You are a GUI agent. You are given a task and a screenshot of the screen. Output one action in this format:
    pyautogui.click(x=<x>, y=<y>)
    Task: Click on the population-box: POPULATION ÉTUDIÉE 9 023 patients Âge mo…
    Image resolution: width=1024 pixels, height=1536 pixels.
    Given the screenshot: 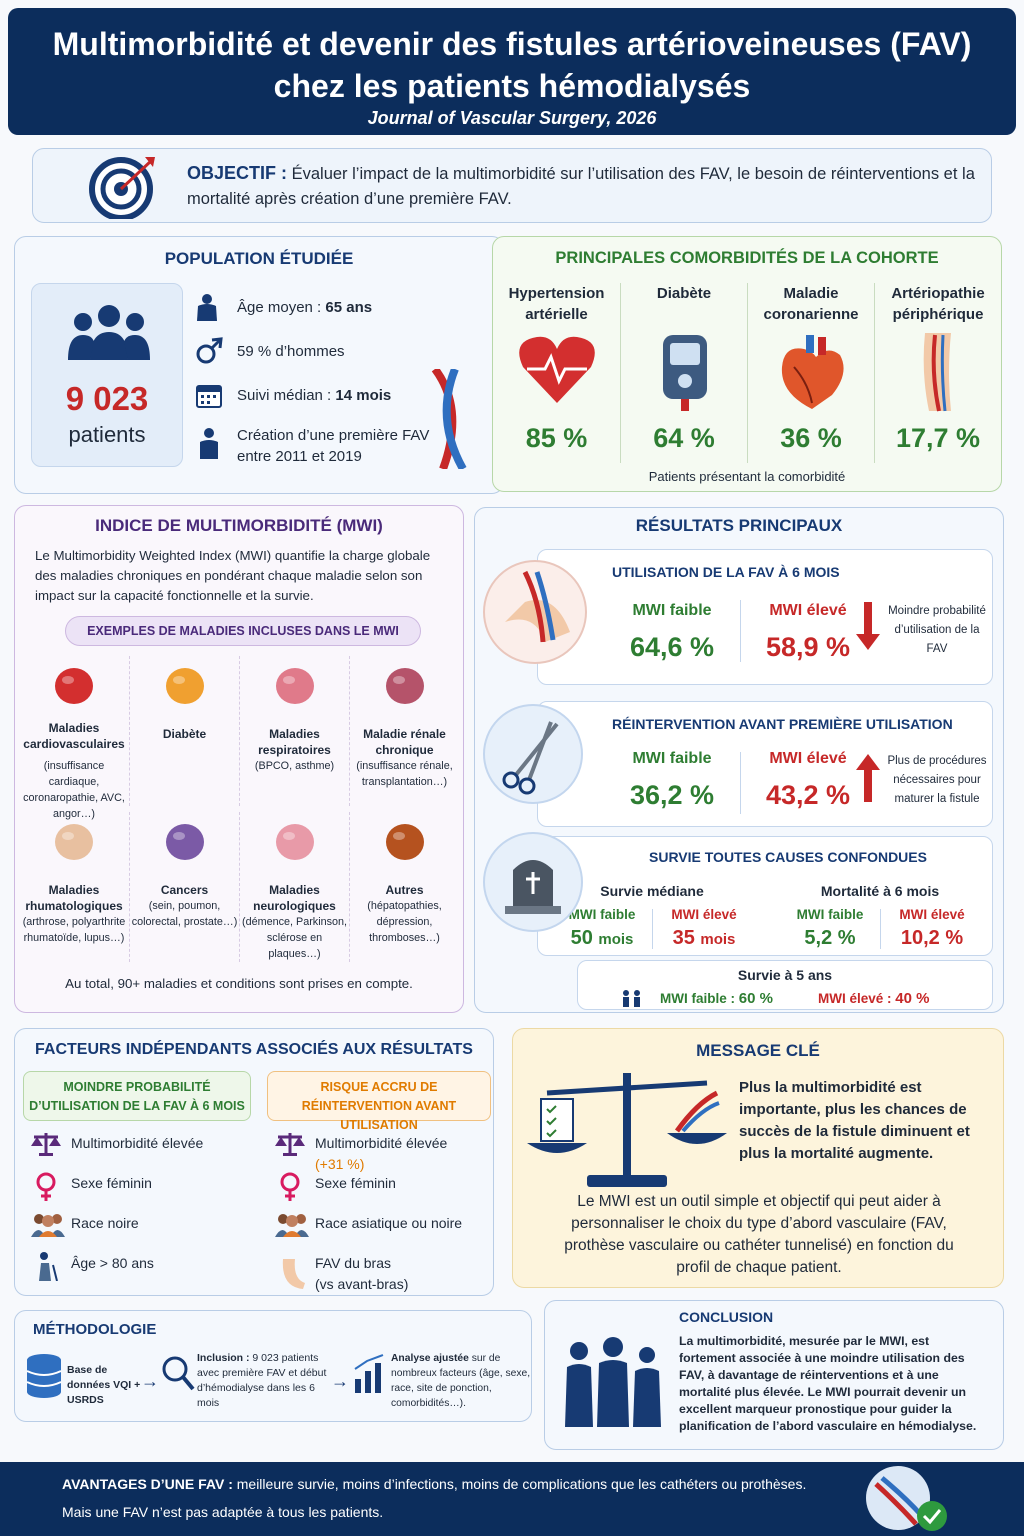 What is the action you would take?
    pyautogui.click(x=259, y=365)
    